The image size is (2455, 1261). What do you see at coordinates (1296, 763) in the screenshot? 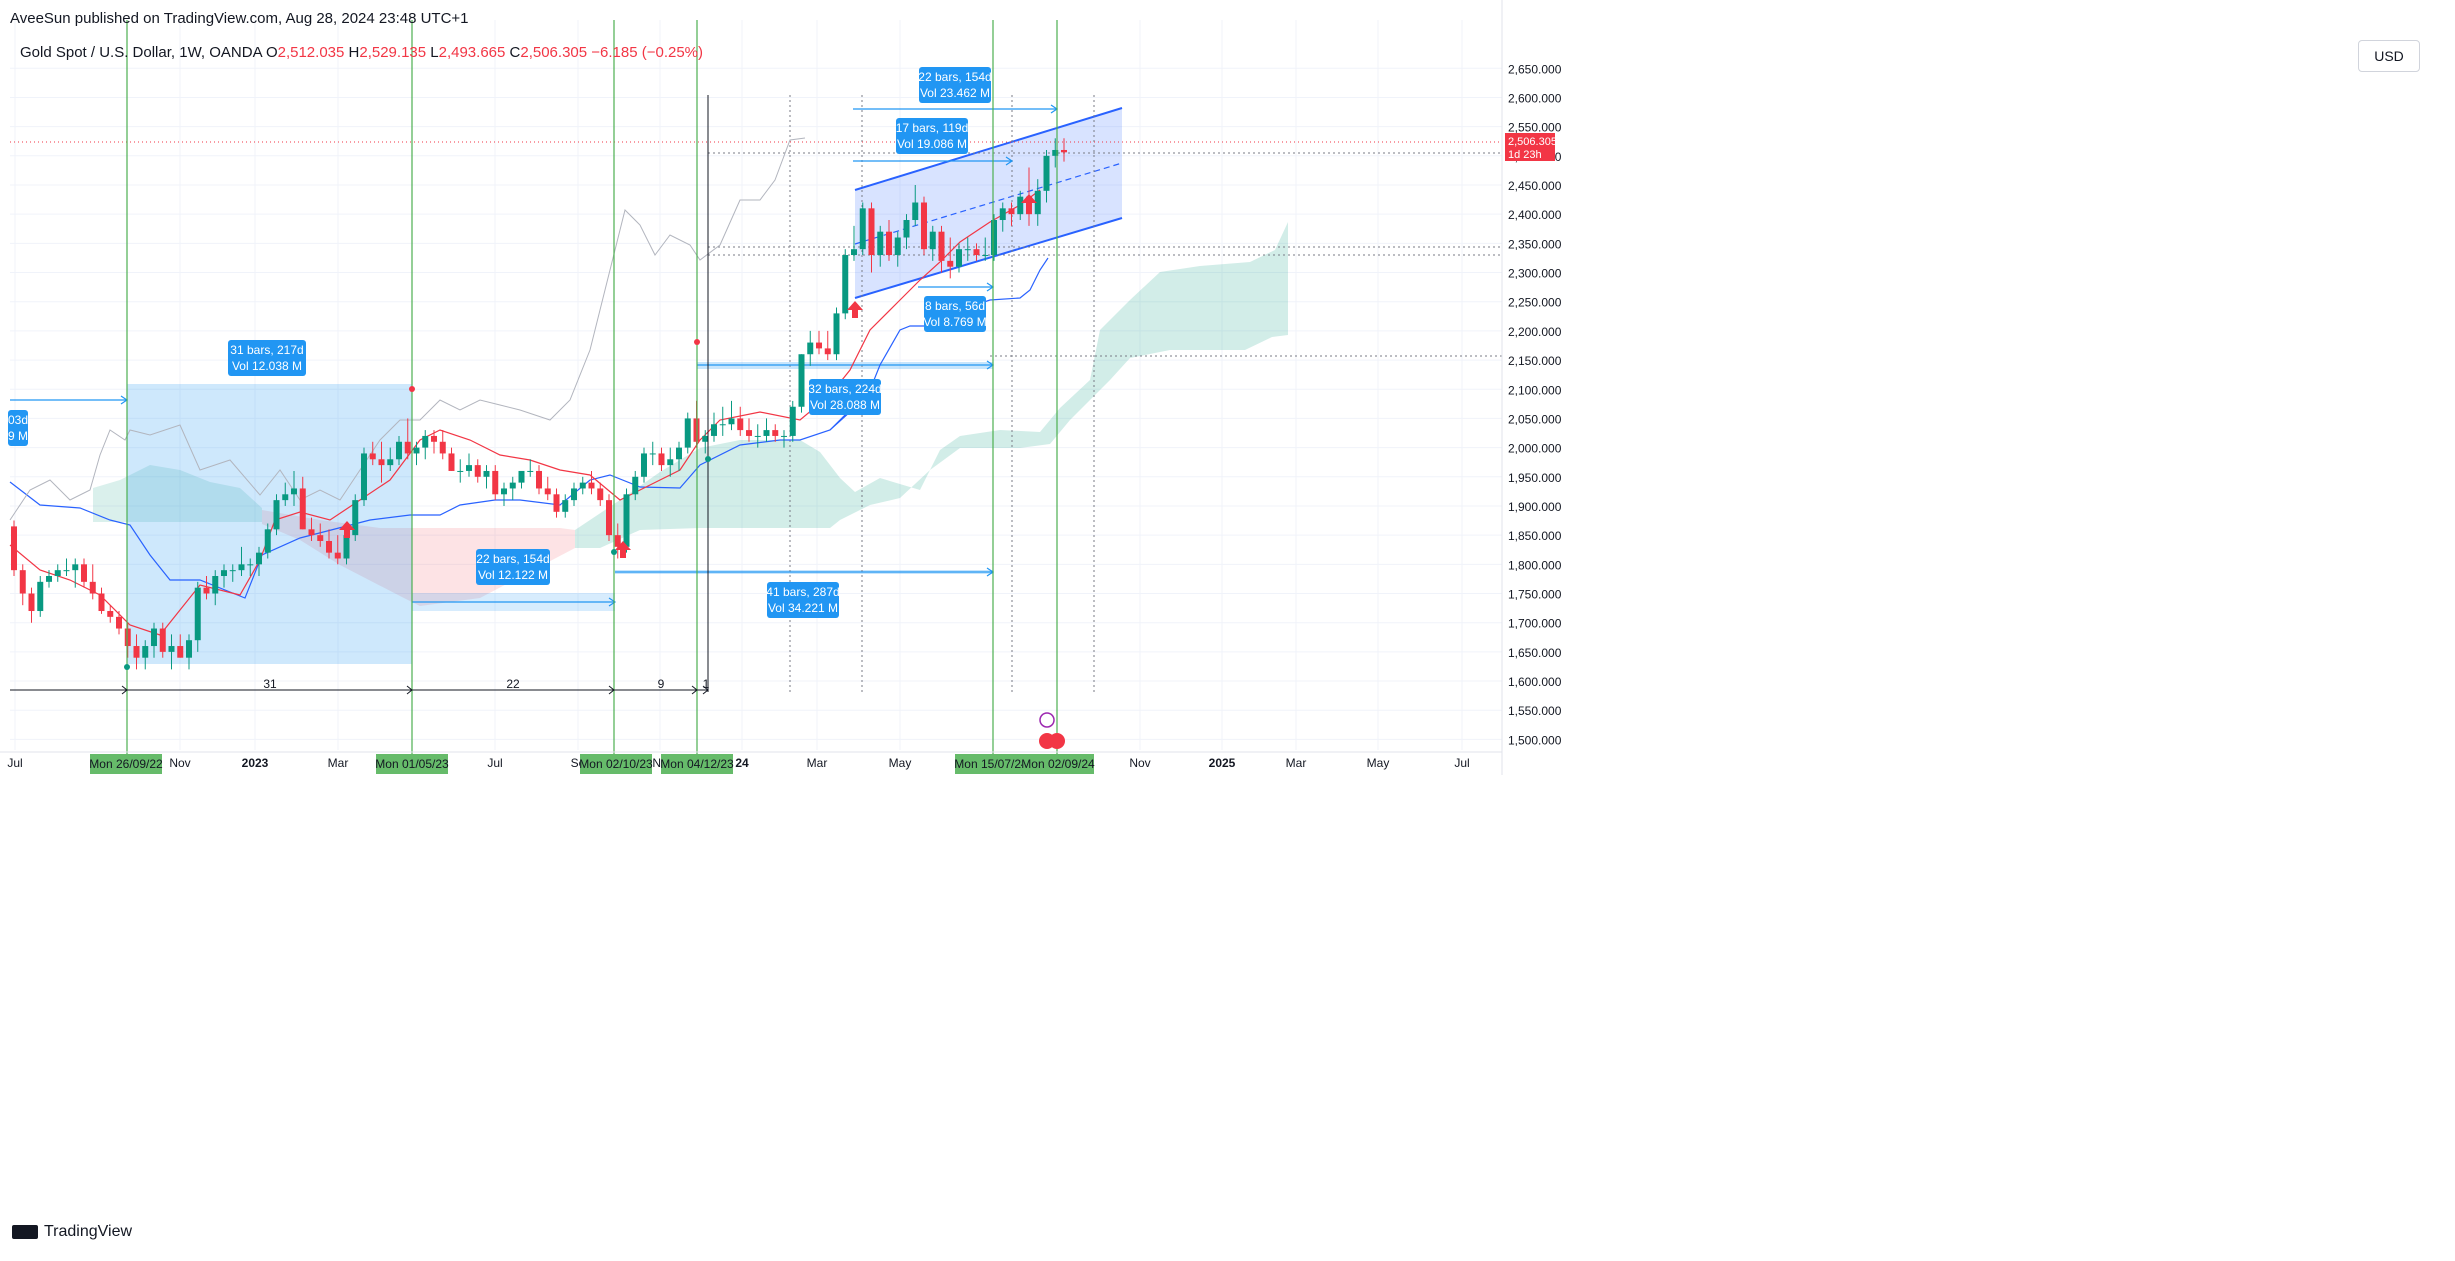
I see `time-axis-tick: Mar` at bounding box center [1296, 763].